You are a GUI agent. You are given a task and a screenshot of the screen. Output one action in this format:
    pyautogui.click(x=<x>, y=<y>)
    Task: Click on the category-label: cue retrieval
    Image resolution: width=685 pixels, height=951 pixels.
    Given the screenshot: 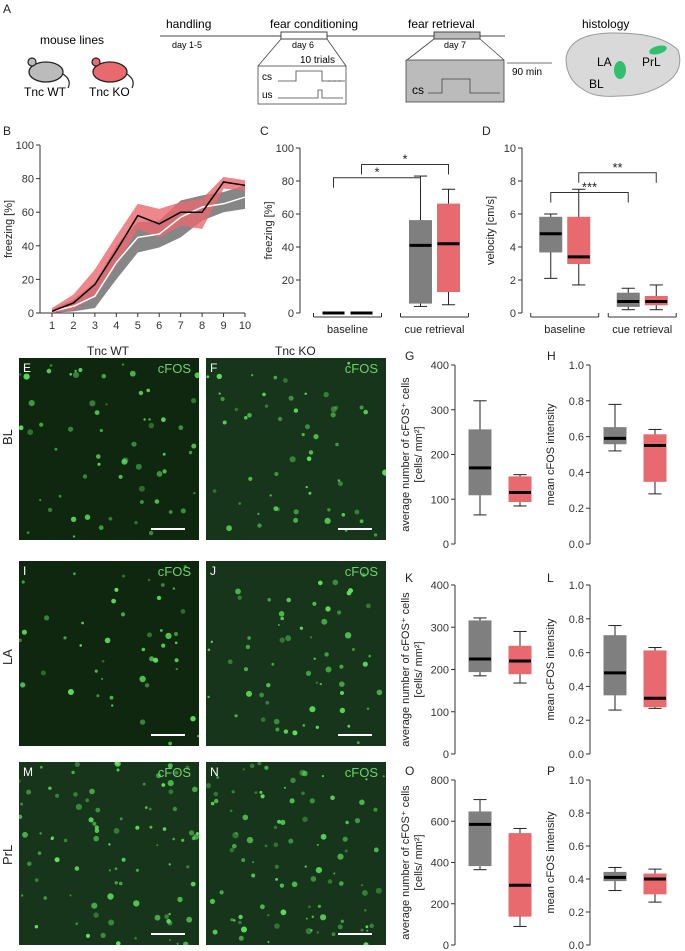 What is the action you would take?
    pyautogui.click(x=642, y=330)
    